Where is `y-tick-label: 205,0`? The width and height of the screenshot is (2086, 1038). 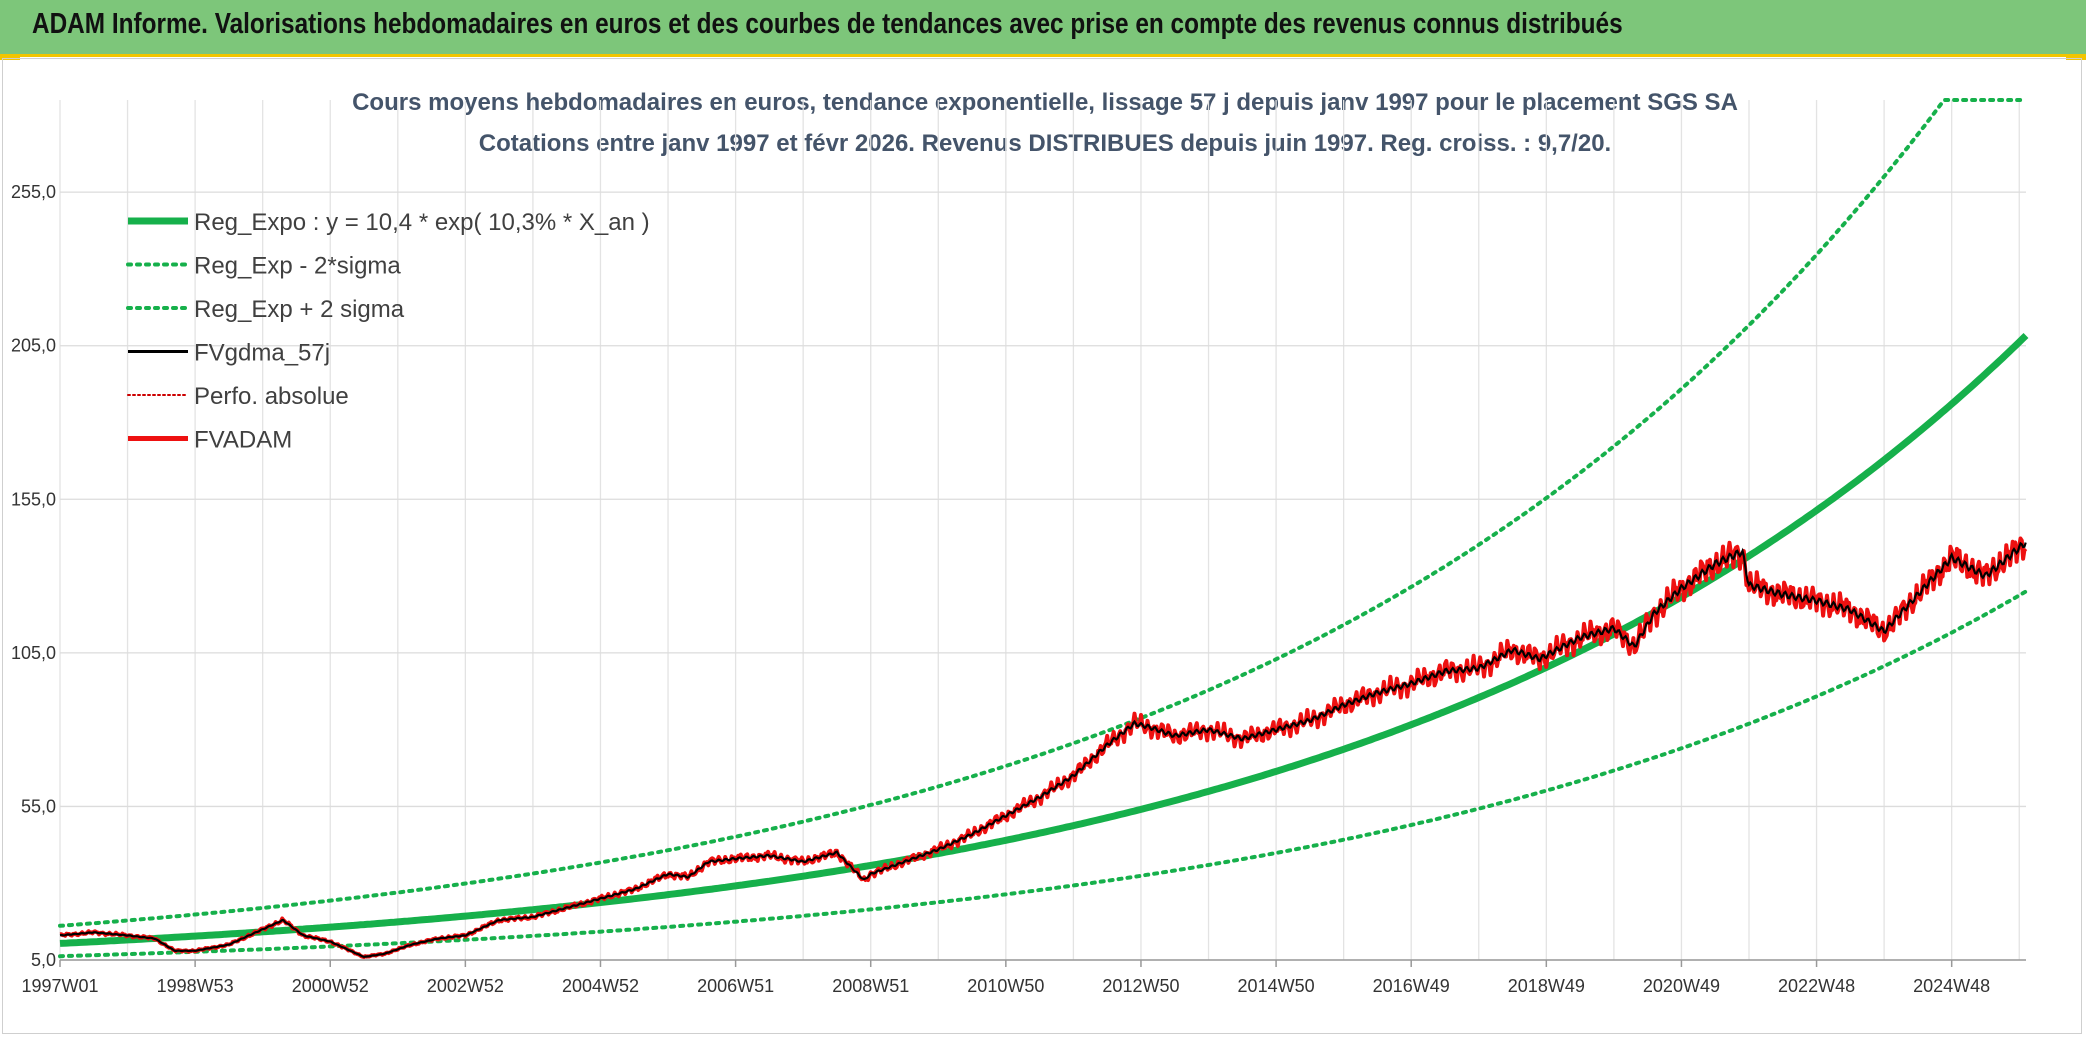 y-tick-label: 205,0 is located at coordinates (33, 346).